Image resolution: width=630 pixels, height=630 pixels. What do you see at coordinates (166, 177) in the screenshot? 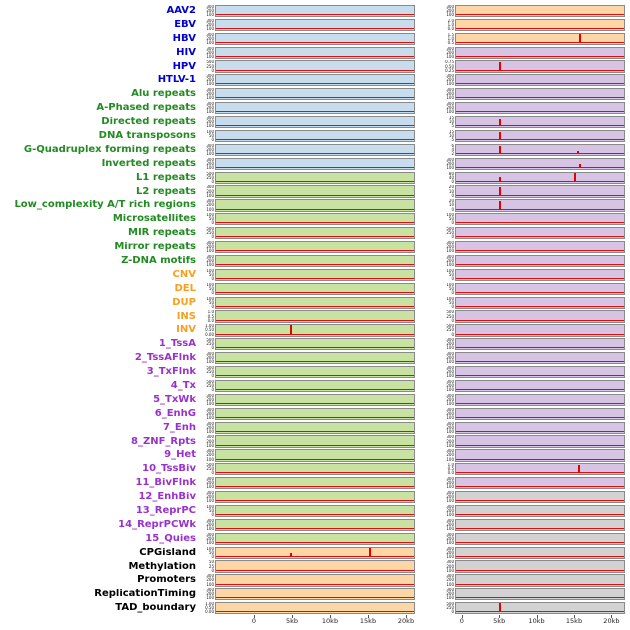
I see `row-label: L1 repeats` at bounding box center [166, 177].